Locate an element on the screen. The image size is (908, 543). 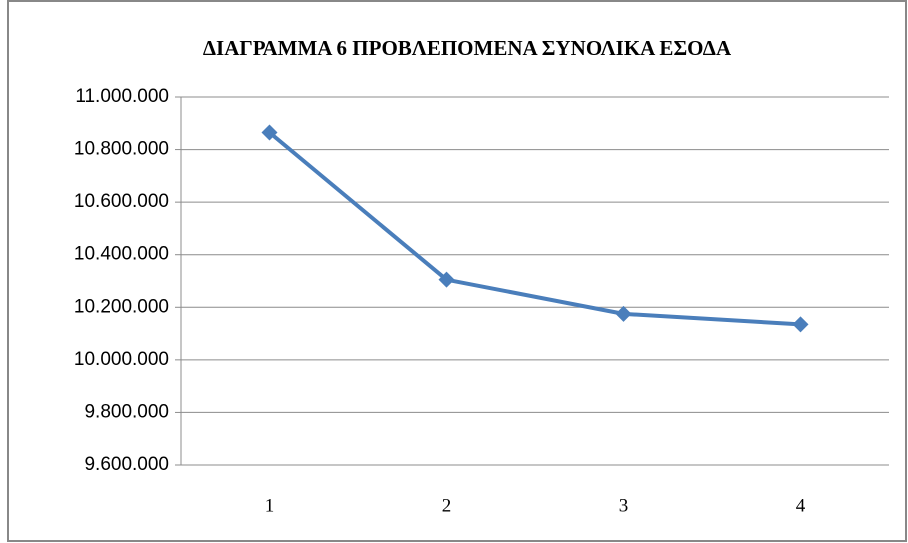
y-tick-label: 10.200.000 is located at coordinates (121, 306).